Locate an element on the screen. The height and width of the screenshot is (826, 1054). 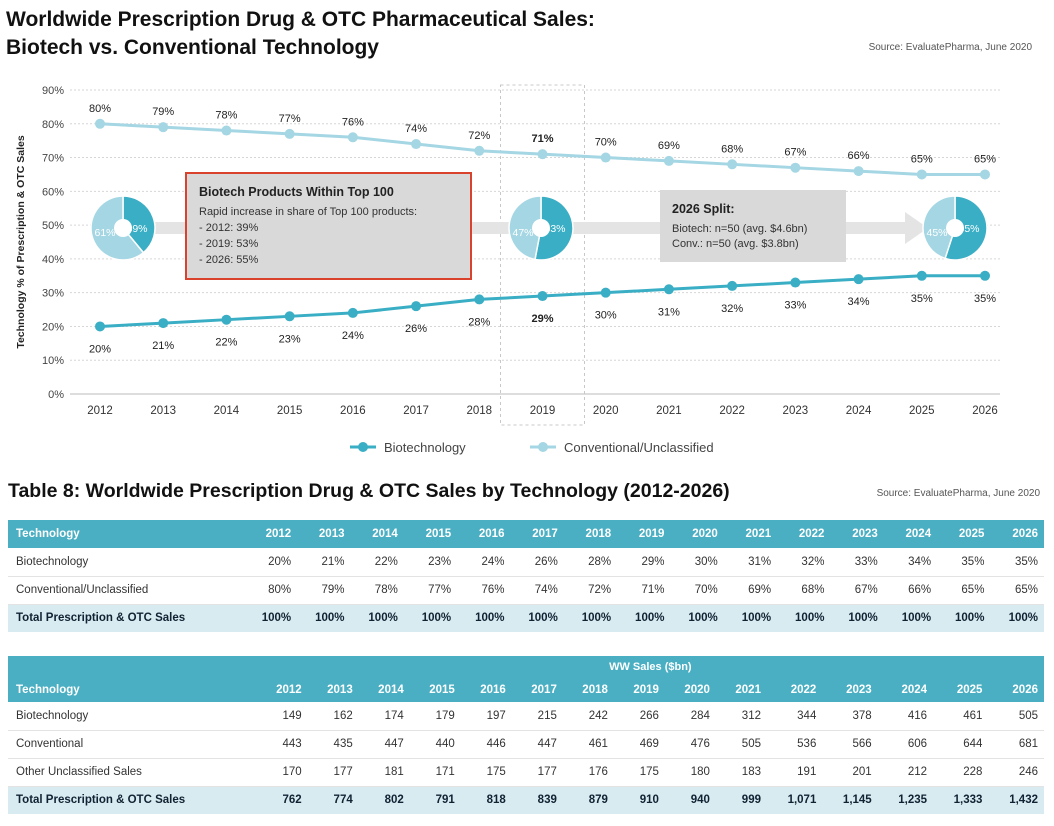
super-header-spacer is located at coordinates (132, 667).